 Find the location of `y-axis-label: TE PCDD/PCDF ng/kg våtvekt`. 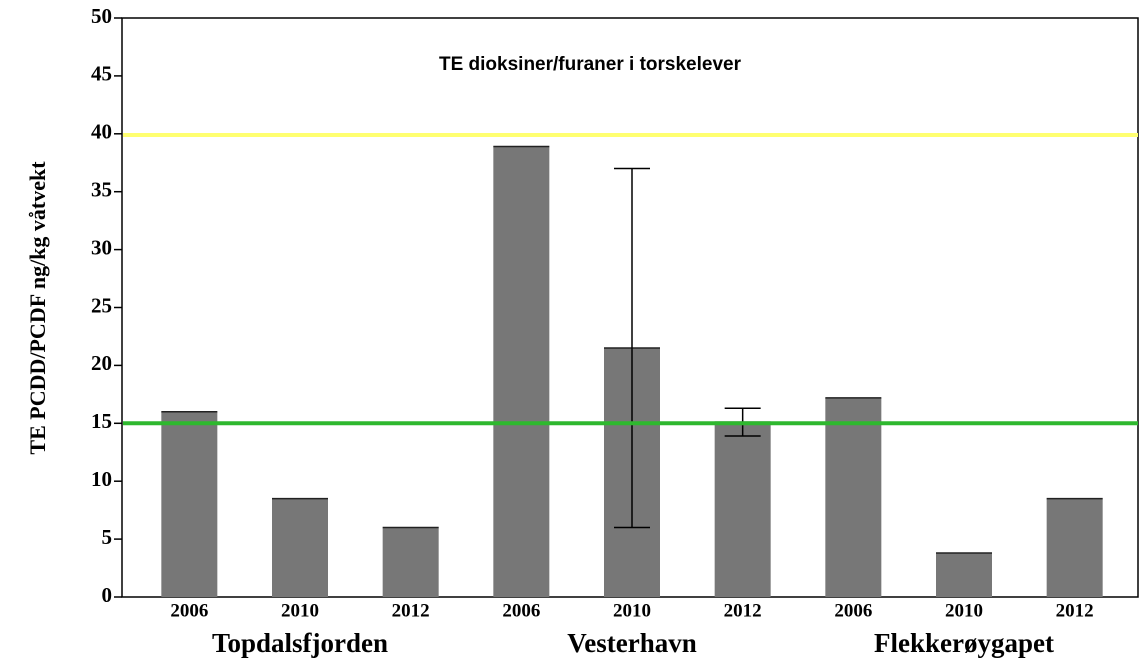

y-axis-label: TE PCDD/PCDF ng/kg våtvekt is located at coordinates (37, 308).